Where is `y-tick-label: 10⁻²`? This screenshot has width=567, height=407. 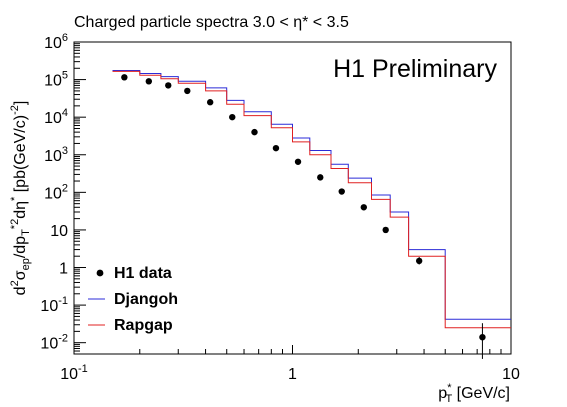 y-tick-label: 10⁻² is located at coordinates (54, 343).